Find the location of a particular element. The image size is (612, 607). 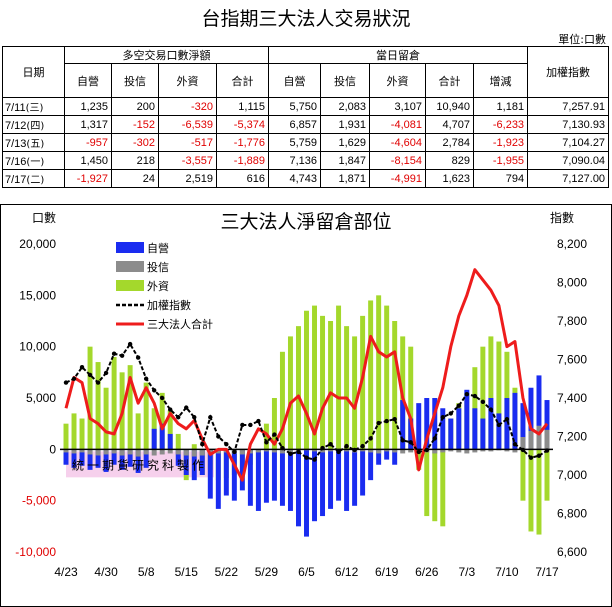

table-cell: 7,136 is located at coordinates (294, 160).